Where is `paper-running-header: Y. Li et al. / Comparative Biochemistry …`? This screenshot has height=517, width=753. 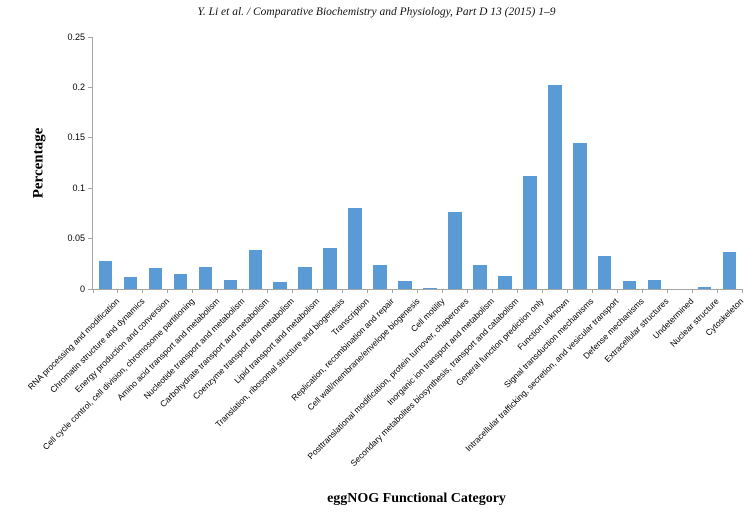 paper-running-header: Y. Li et al. / Comparative Biochemistry … is located at coordinates (376, 12).